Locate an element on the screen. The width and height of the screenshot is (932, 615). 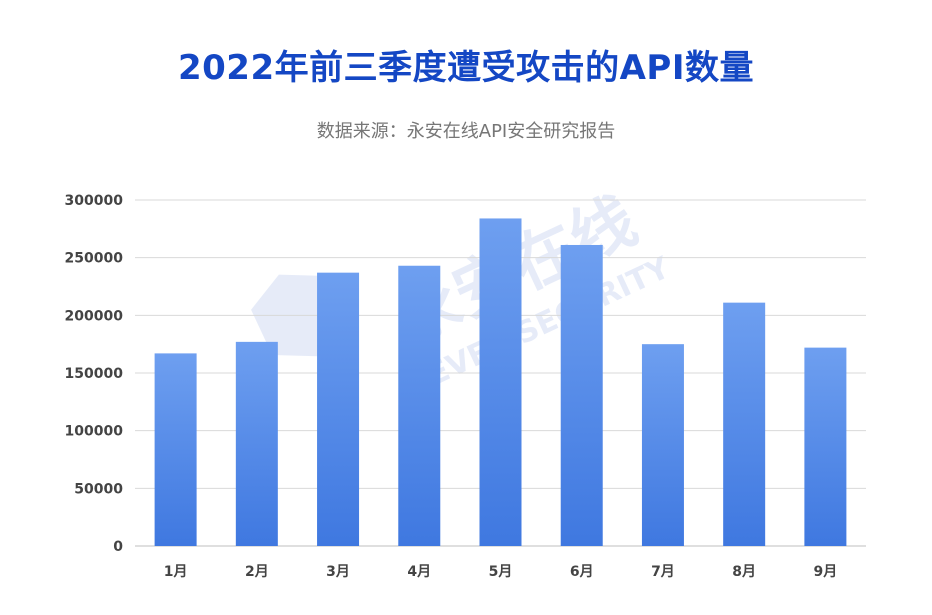
x-tick-label: 7月 is located at coordinates (663, 572).